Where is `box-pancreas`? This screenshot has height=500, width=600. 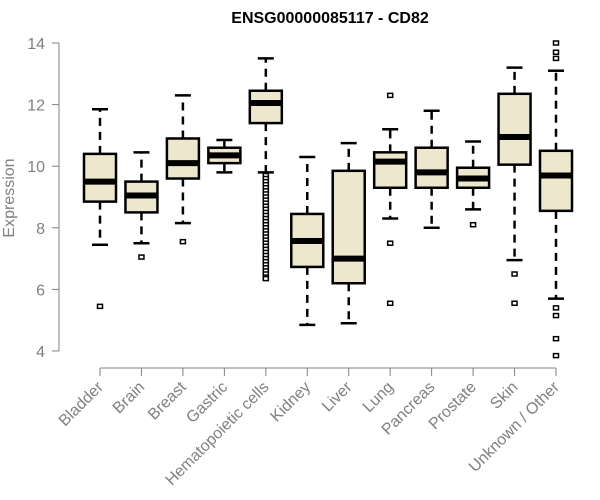
box-pancreas is located at coordinates (431, 169).